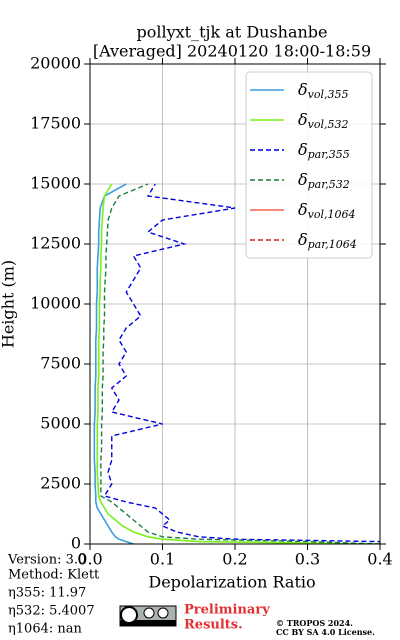 This screenshot has width=400, height=640. What do you see at coordinates (46, 560) in the screenshot?
I see `info-text: Version: 3.0` at bounding box center [46, 560].